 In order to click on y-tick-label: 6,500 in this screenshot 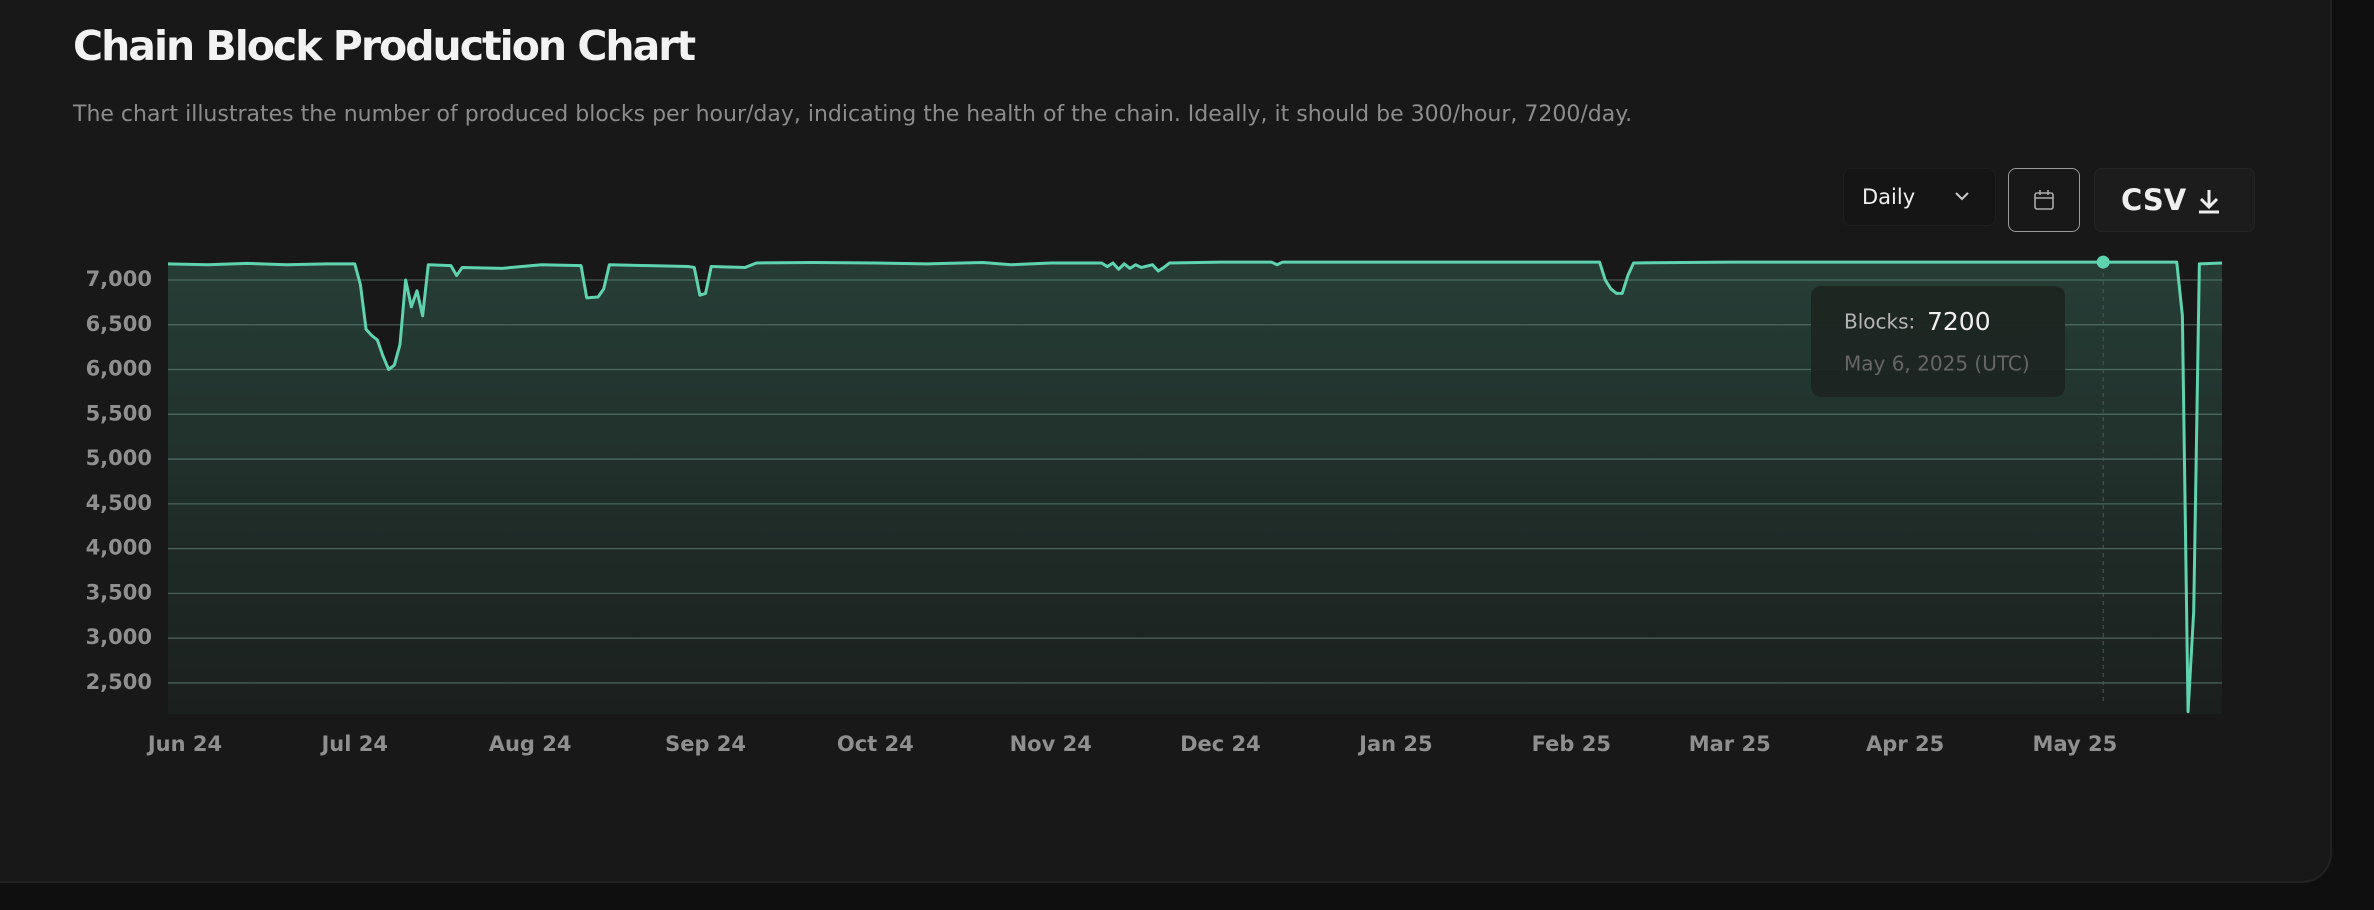, I will do `click(119, 324)`.